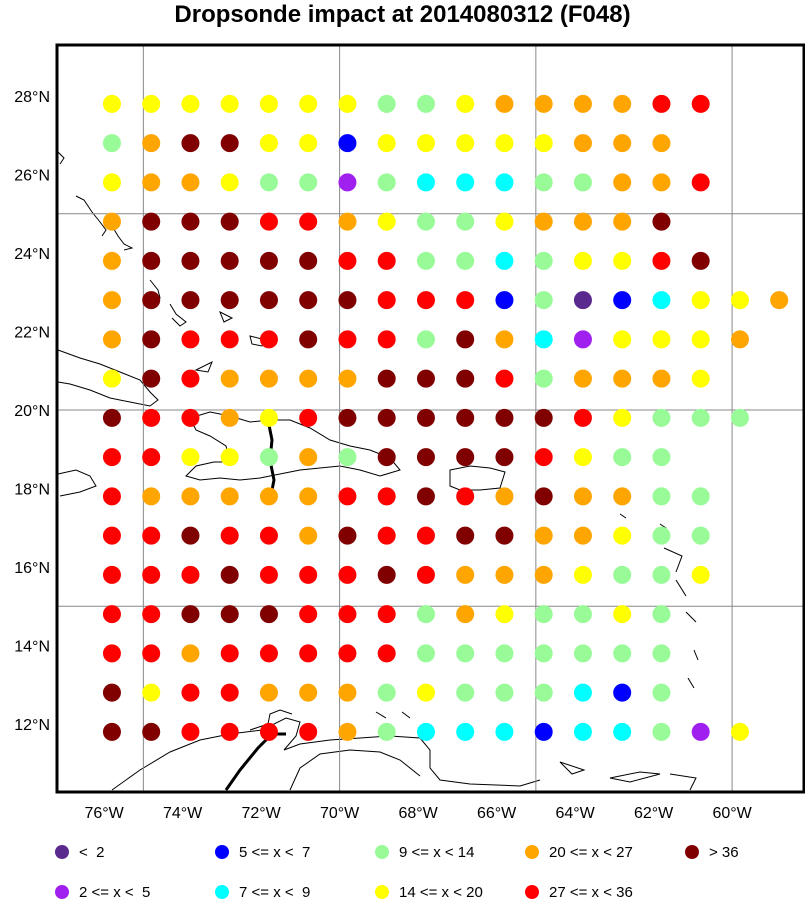  I want to click on legend-label: 5 <= x < 7, so click(275, 852).